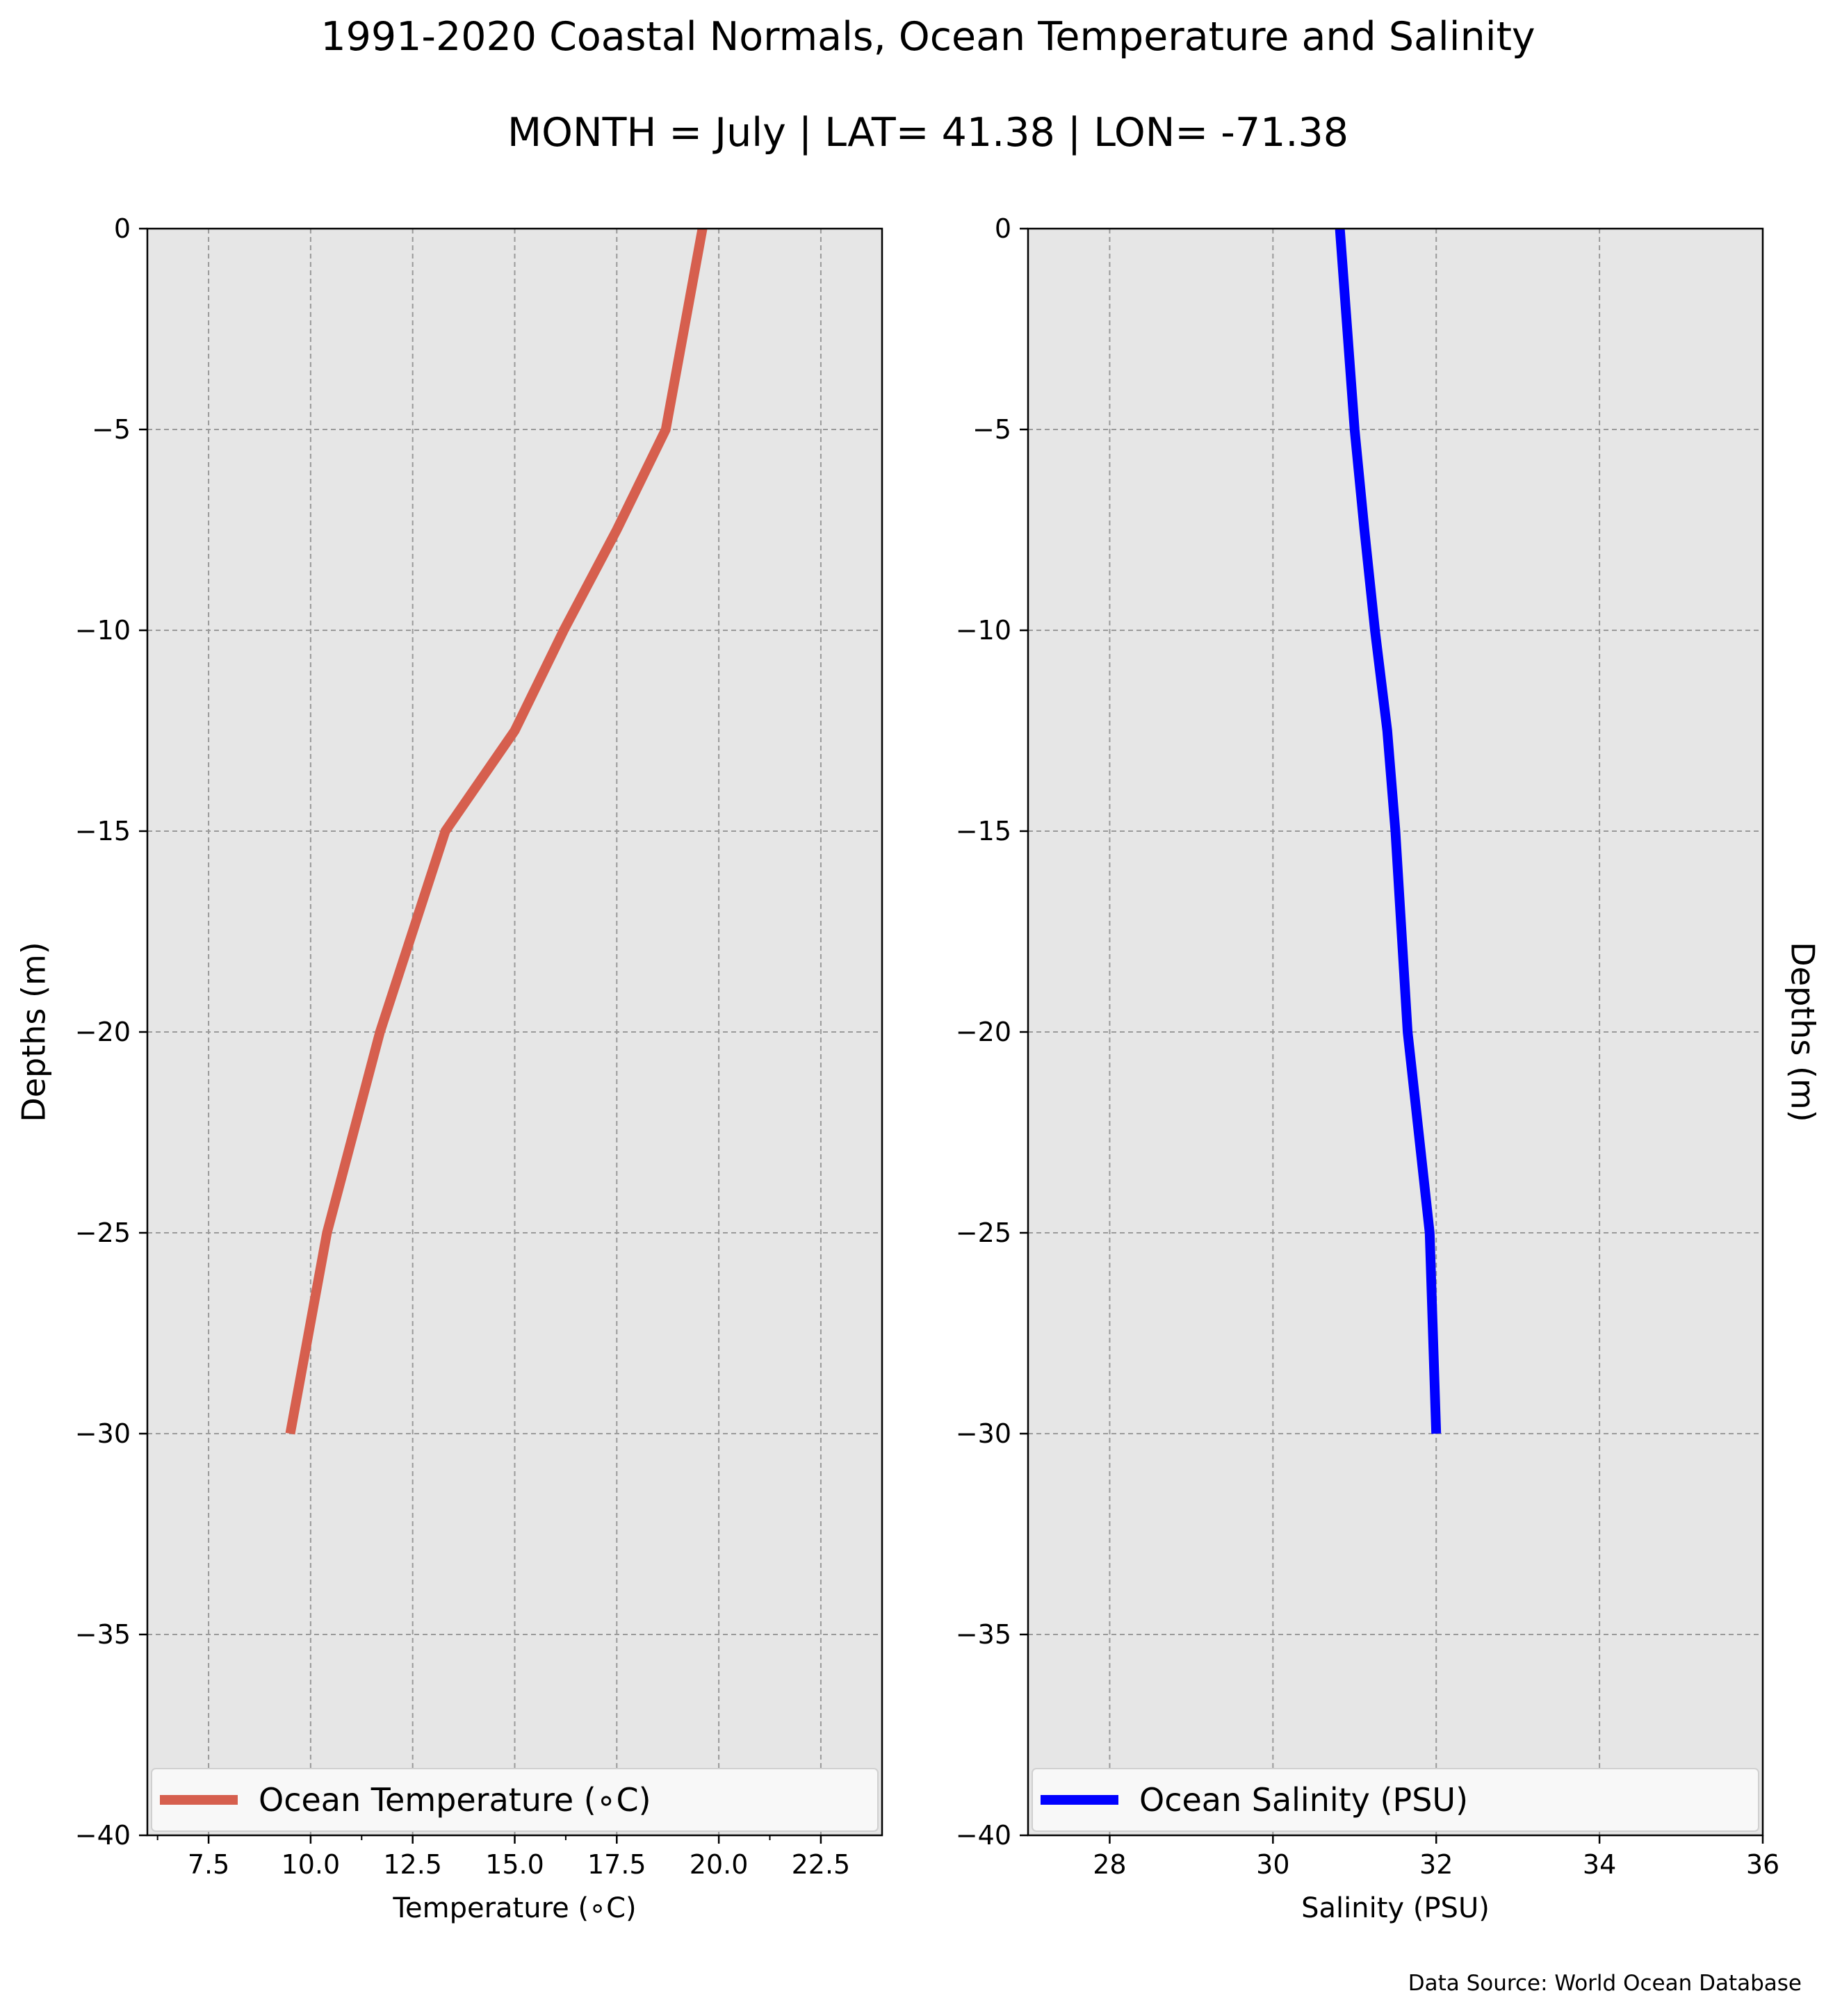 This screenshot has width=1842, height=2016. I want to click on temperature-legend-box, so click(515, 1800).